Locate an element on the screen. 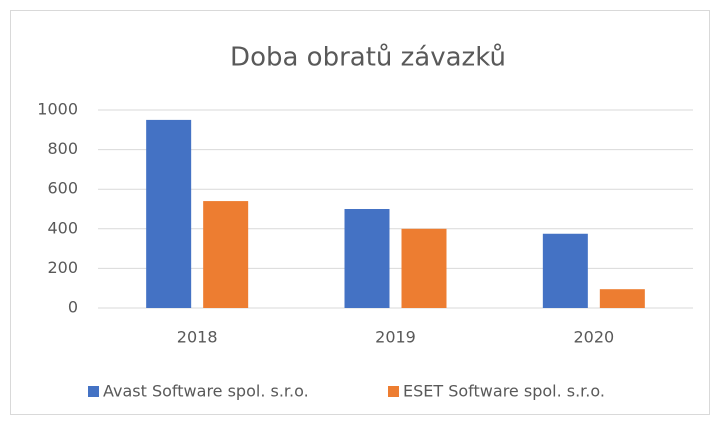  x-tick-label: 2018 is located at coordinates (197, 337).